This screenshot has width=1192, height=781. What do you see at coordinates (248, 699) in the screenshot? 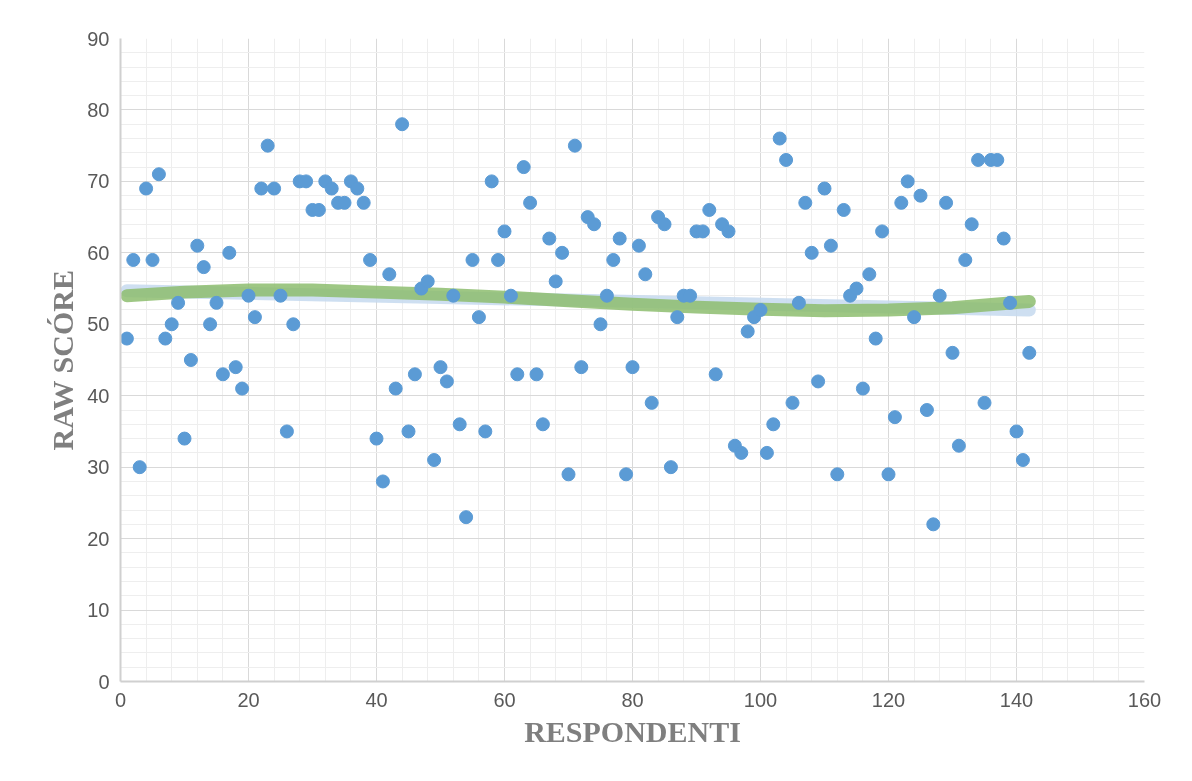
I see `x-tick-label: 20` at bounding box center [248, 699].